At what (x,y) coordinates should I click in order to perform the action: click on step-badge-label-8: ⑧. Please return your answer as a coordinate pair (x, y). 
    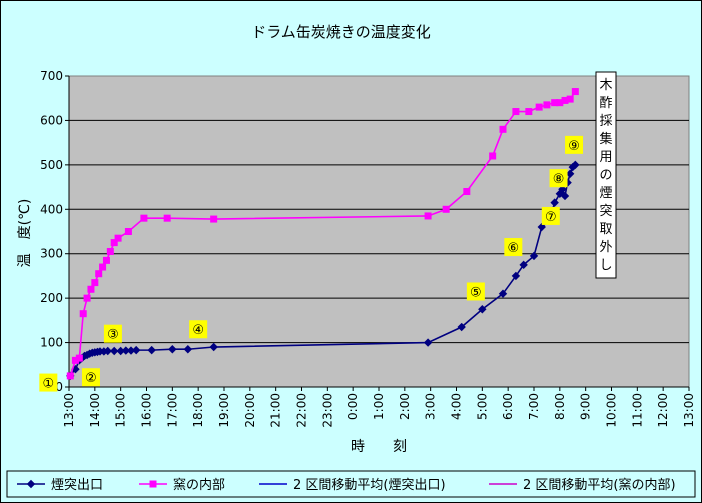
    Looking at the image, I should click on (559, 179).